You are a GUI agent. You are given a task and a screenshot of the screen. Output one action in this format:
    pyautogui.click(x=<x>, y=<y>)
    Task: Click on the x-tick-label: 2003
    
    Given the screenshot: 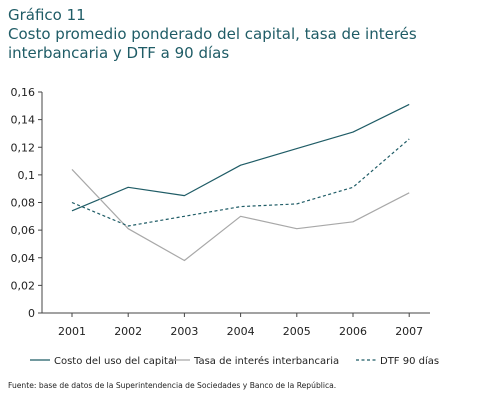 What is the action you would take?
    pyautogui.click(x=184, y=331)
    